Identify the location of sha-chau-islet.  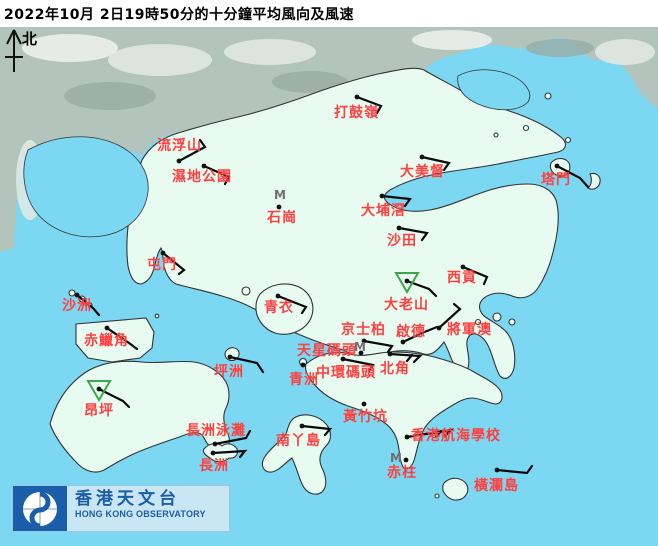
(72, 293).